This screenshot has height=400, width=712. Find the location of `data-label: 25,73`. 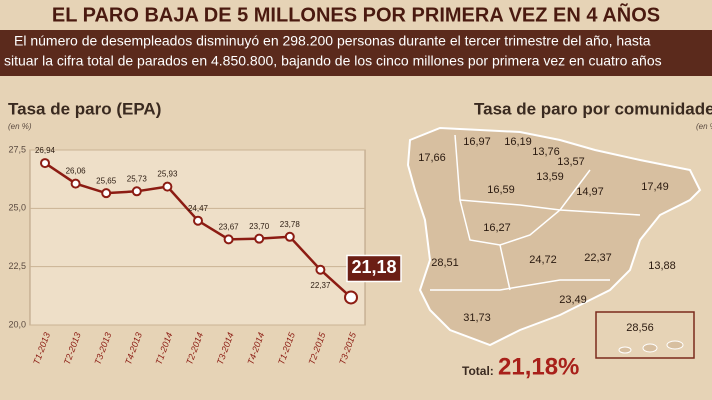

data-label: 25,73 is located at coordinates (137, 178).